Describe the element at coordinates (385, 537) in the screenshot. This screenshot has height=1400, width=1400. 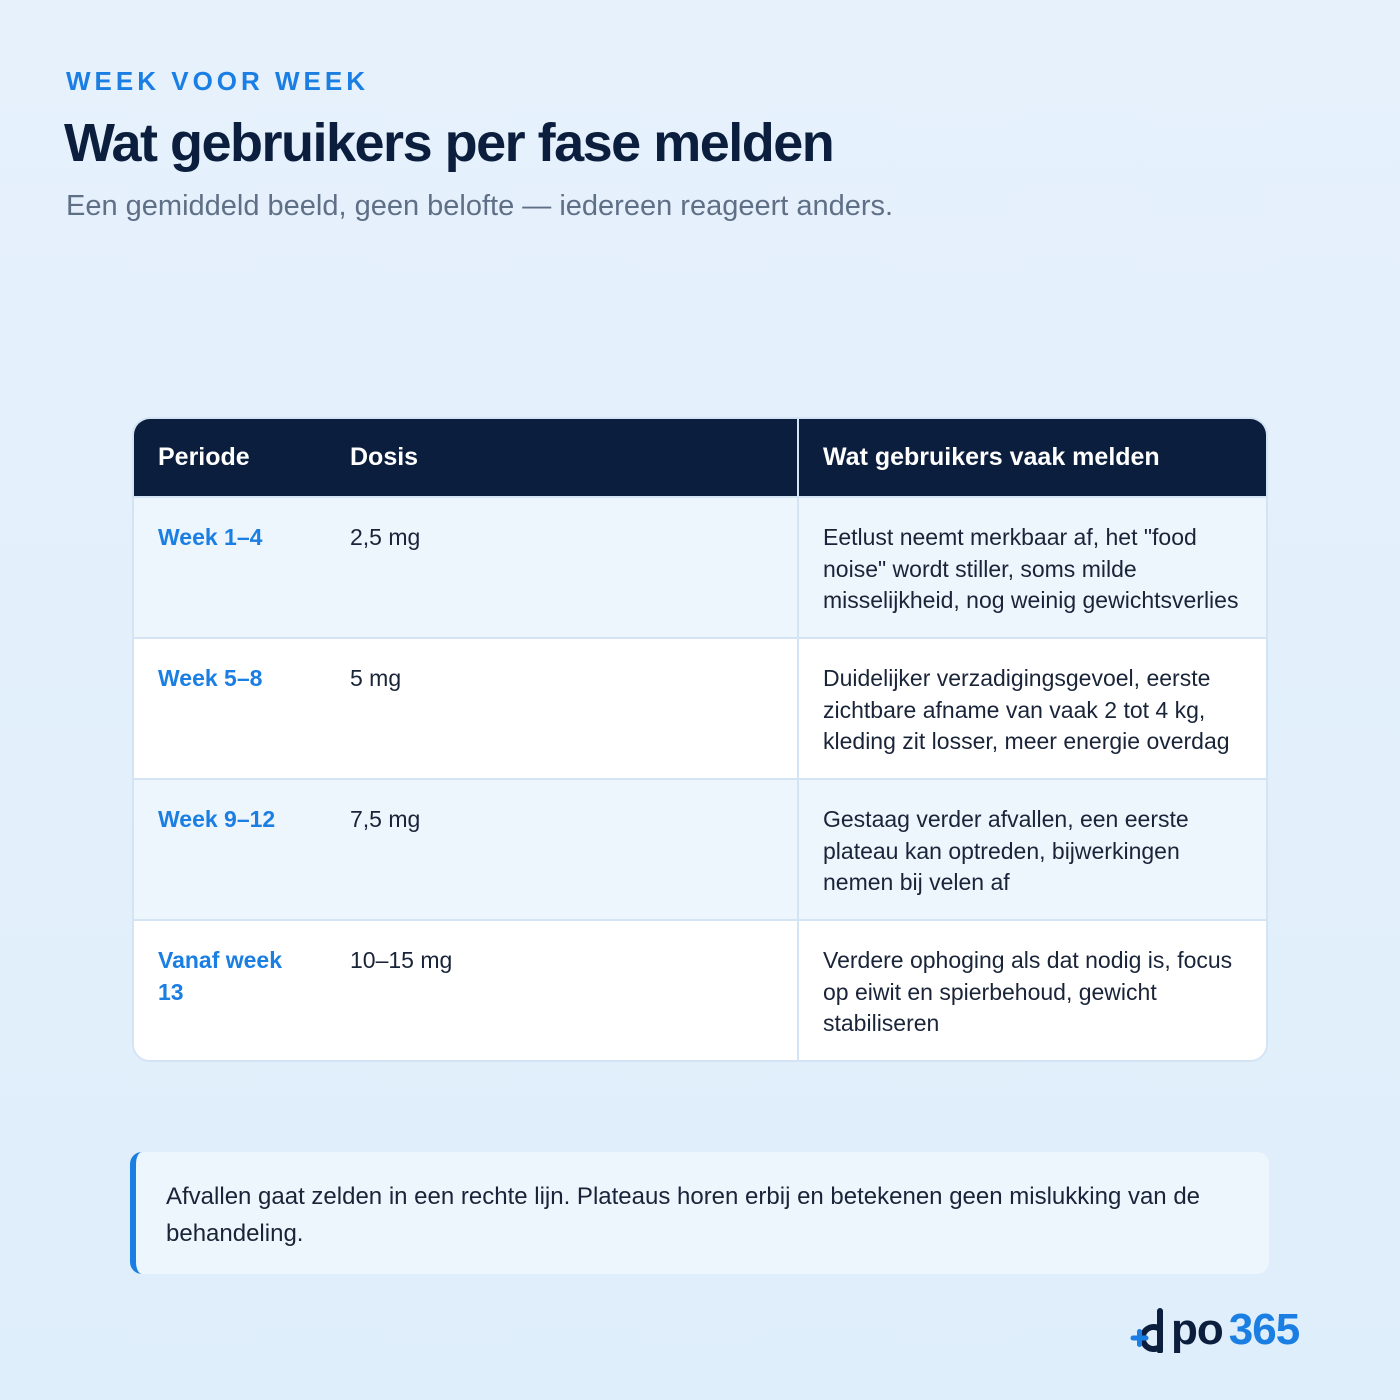
I see `row-dose: 2,5 mg` at that location.